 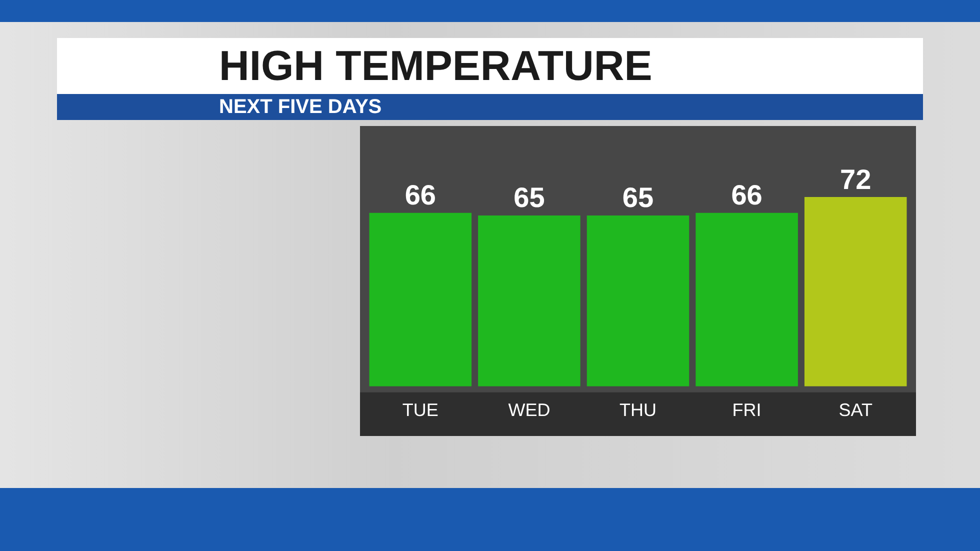 What do you see at coordinates (300, 107) in the screenshot?
I see `chart-subtitle: NEXT FIVE DAYS` at bounding box center [300, 107].